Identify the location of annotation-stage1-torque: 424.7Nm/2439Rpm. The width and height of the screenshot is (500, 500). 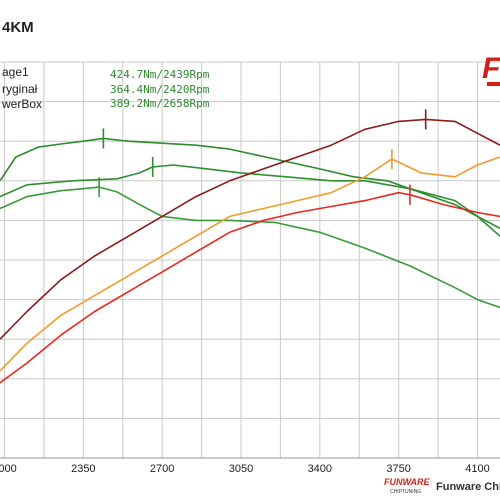
(160, 74).